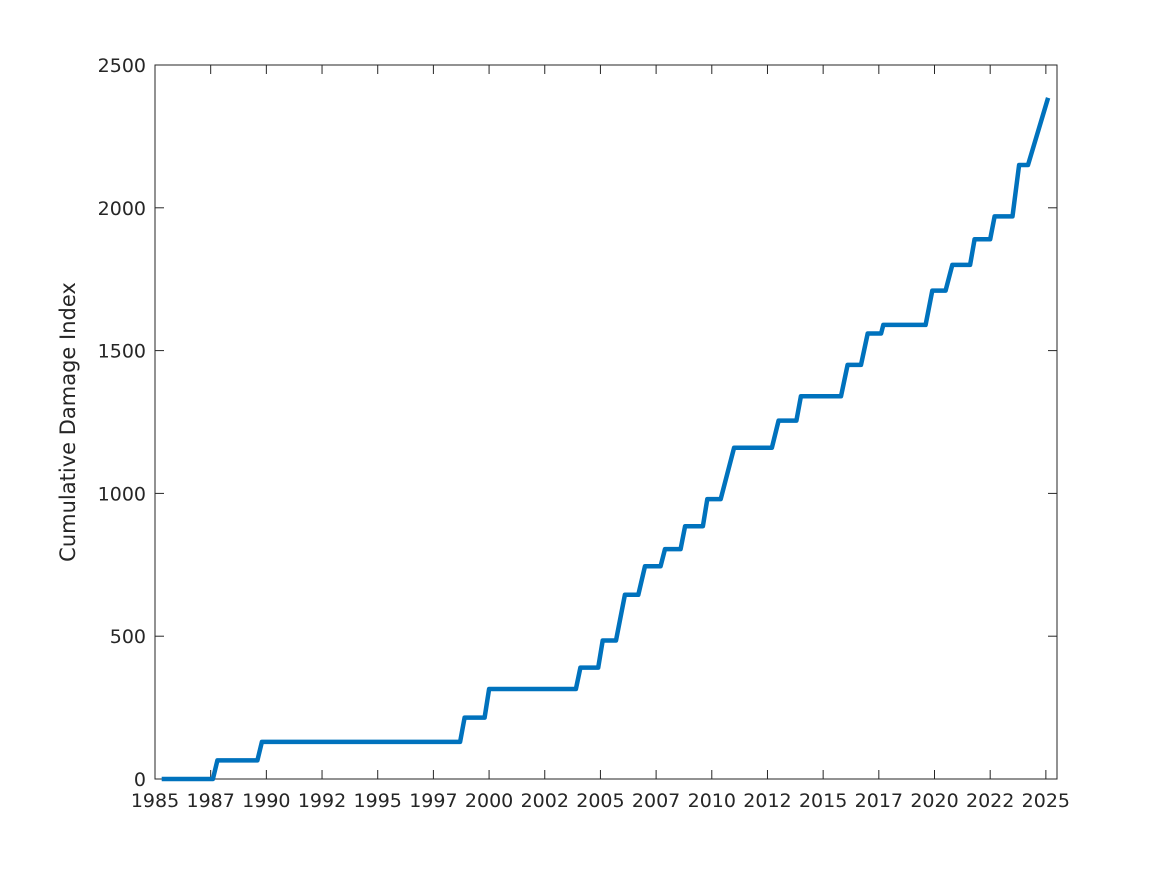 This screenshot has height=875, width=1167. Describe the element at coordinates (122, 352) in the screenshot. I see `y-tick-label: 1500` at that location.